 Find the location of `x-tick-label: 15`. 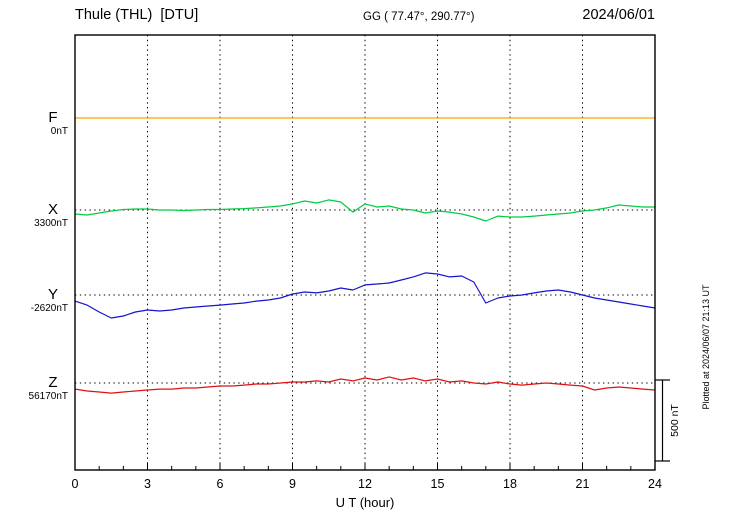

x-tick-label: 15 is located at coordinates (438, 484).